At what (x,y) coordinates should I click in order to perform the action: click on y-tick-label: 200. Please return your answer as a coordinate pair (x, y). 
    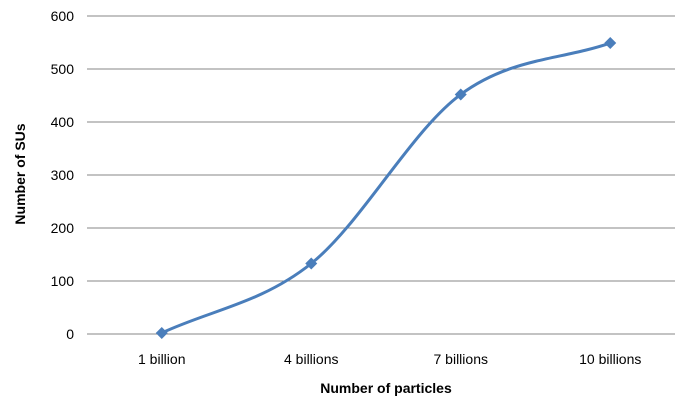
    Looking at the image, I should click on (63, 228).